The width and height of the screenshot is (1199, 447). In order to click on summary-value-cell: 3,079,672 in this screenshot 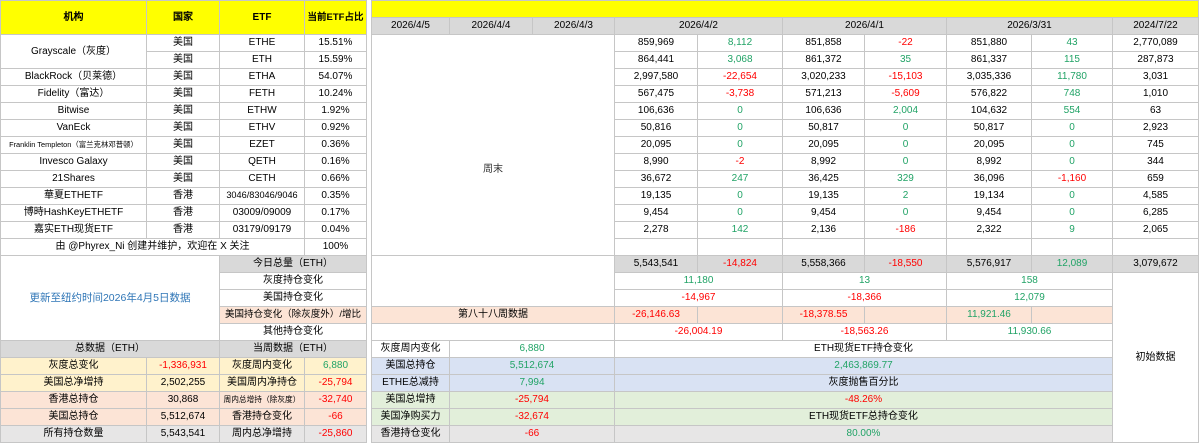, I will do `click(1156, 264)`.